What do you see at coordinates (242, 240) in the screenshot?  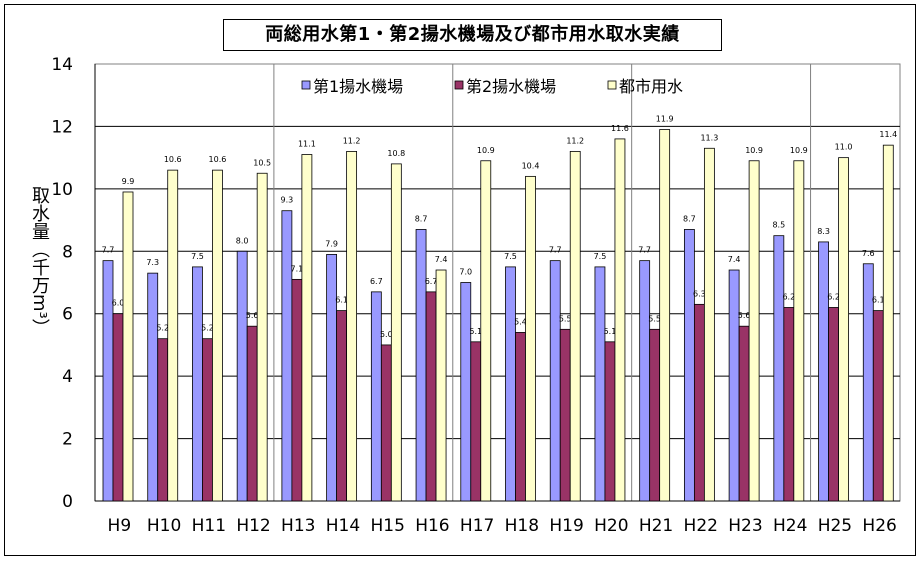 I see `data-label: 8.0` at bounding box center [242, 240].